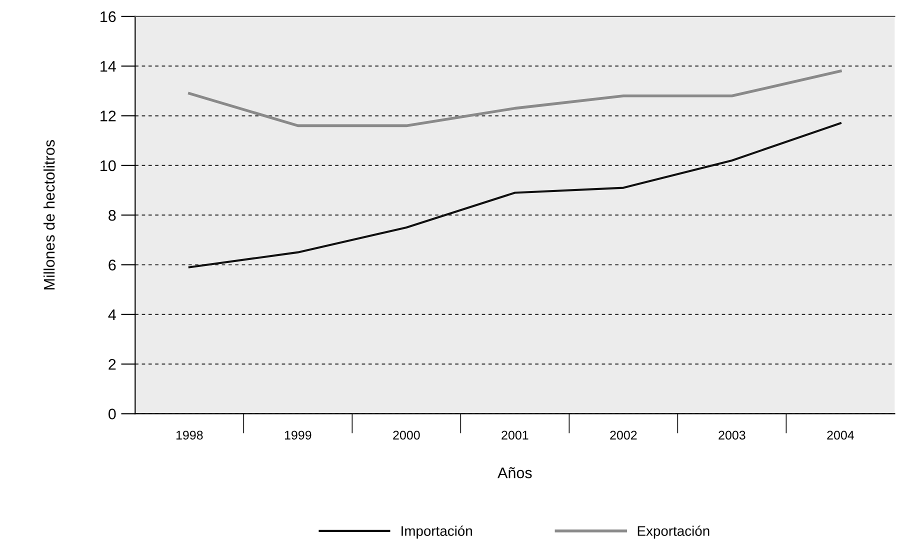  What do you see at coordinates (406, 435) in the screenshot?
I see `x-tick-label: 2000` at bounding box center [406, 435].